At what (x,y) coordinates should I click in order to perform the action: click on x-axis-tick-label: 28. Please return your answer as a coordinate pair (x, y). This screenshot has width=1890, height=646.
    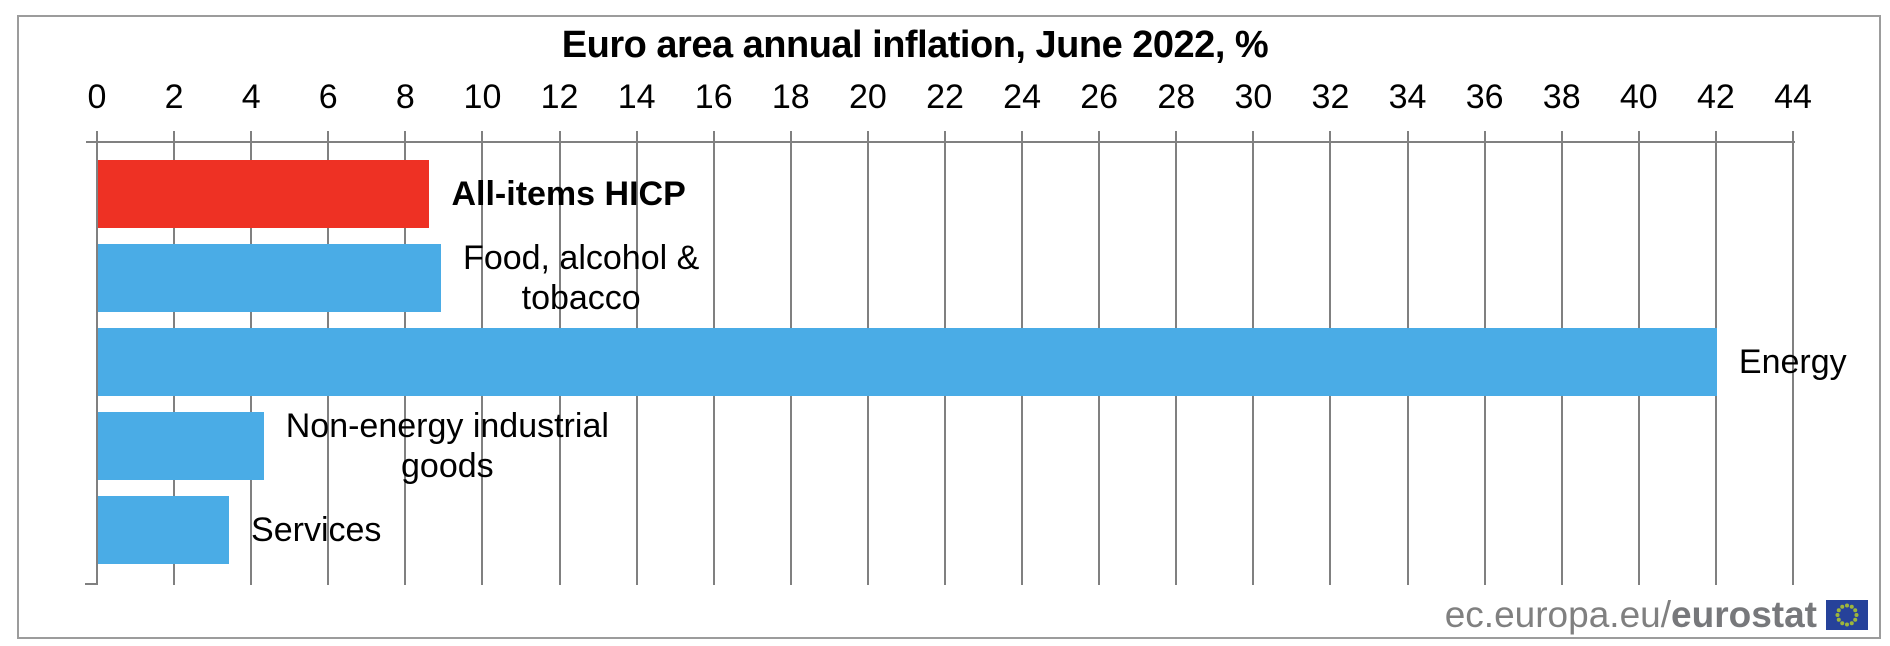
    Looking at the image, I should click on (1176, 97).